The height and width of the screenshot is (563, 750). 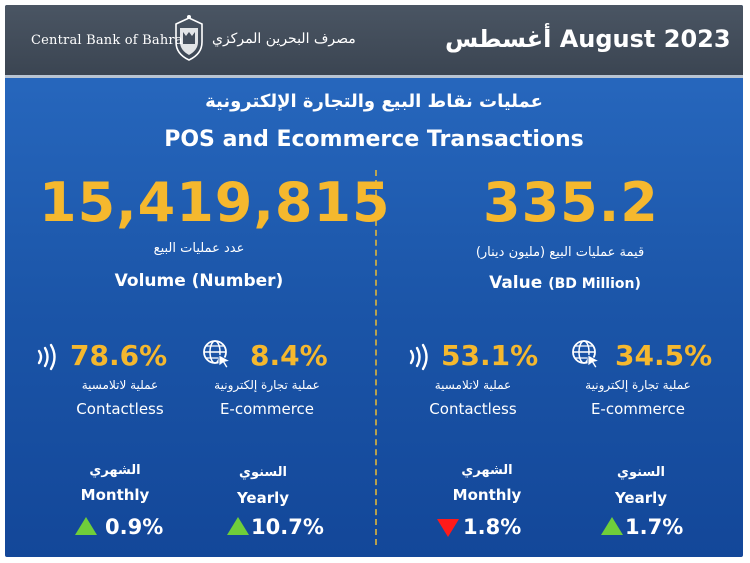 I want to click on value-yearly-label: Yearly, so click(x=641, y=498).